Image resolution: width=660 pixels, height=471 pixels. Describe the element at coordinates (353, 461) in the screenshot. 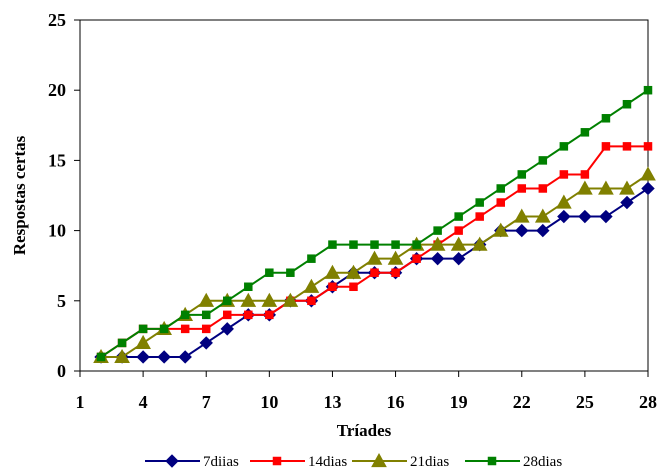

I see `legend: 7diias 14dias 21dias 28dias` at that location.